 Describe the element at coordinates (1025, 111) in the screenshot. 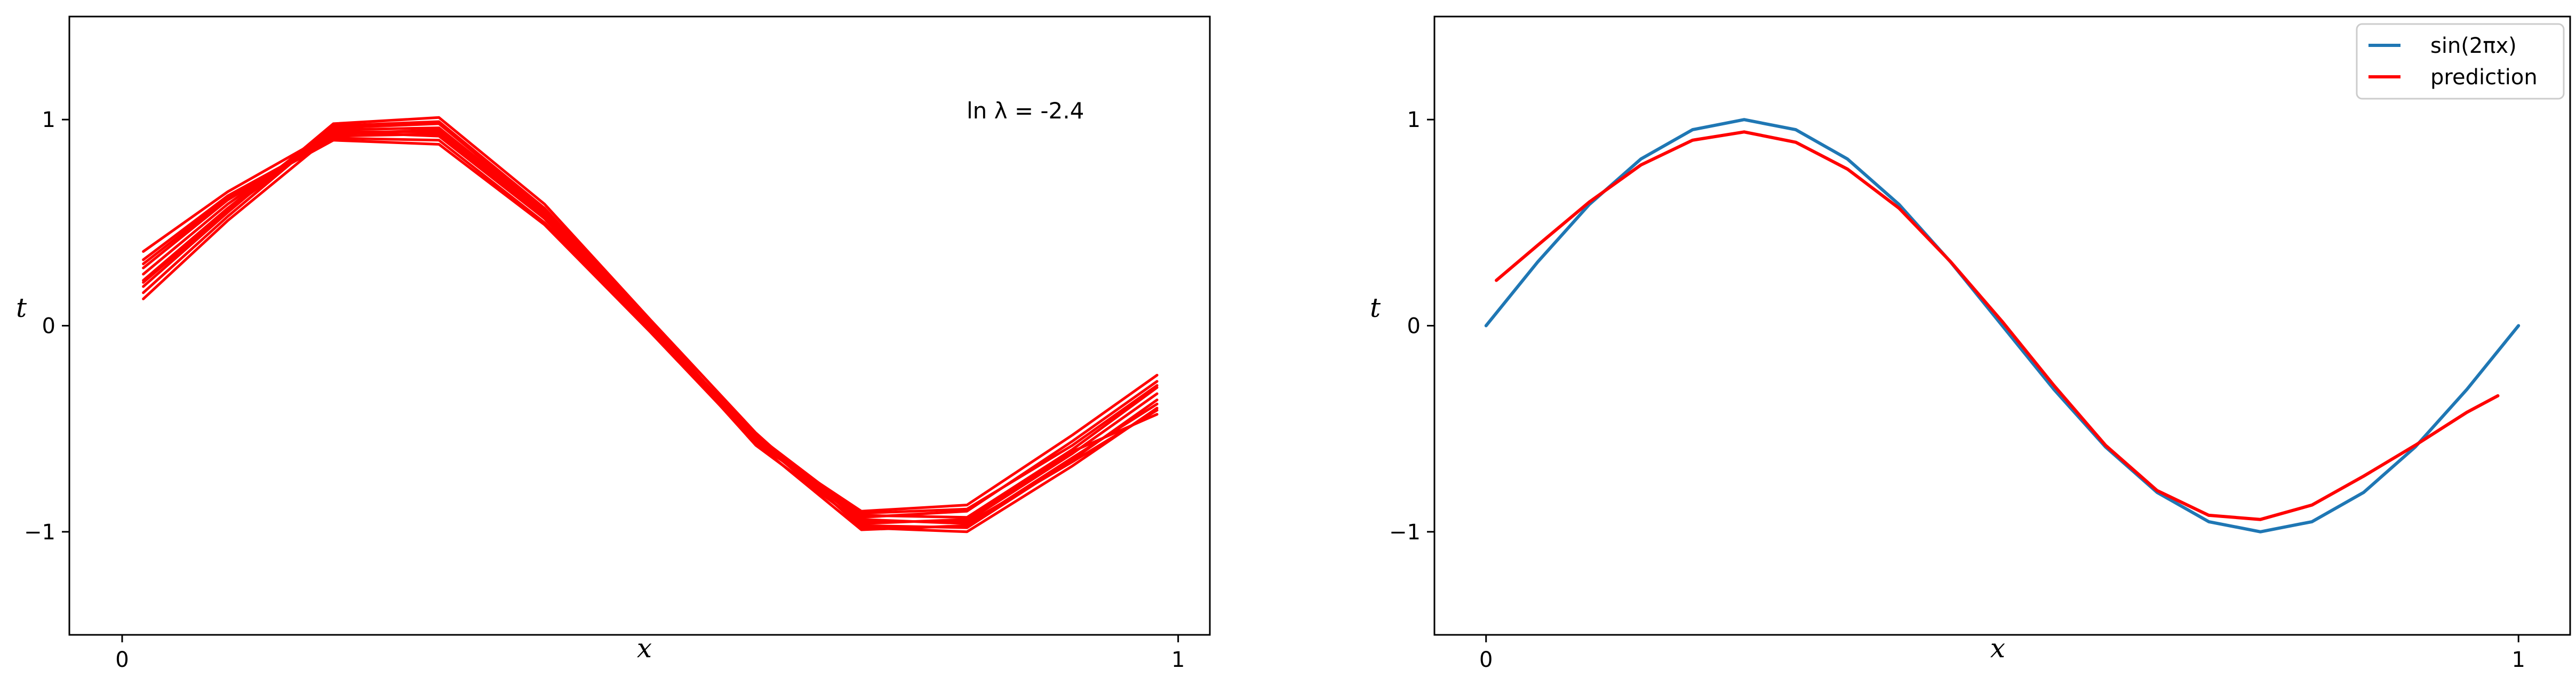

I see `left-annotation: ln λ = -2.4` at that location.